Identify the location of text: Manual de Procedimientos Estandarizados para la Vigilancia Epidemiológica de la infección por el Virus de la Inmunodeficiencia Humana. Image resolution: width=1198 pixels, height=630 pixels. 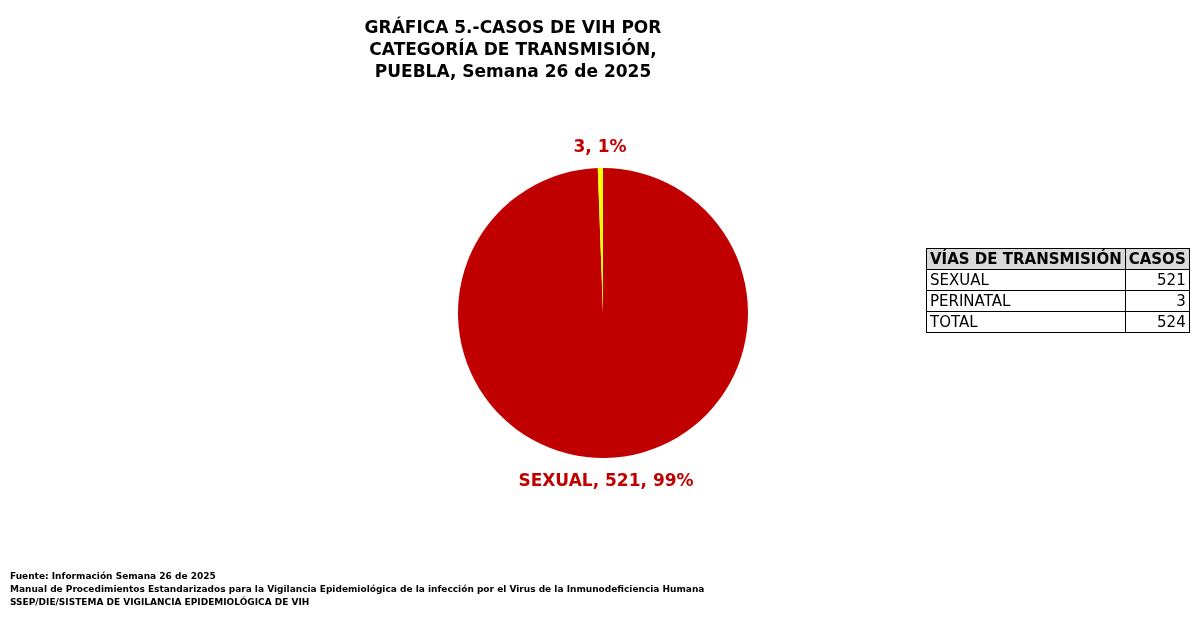
(357, 589).